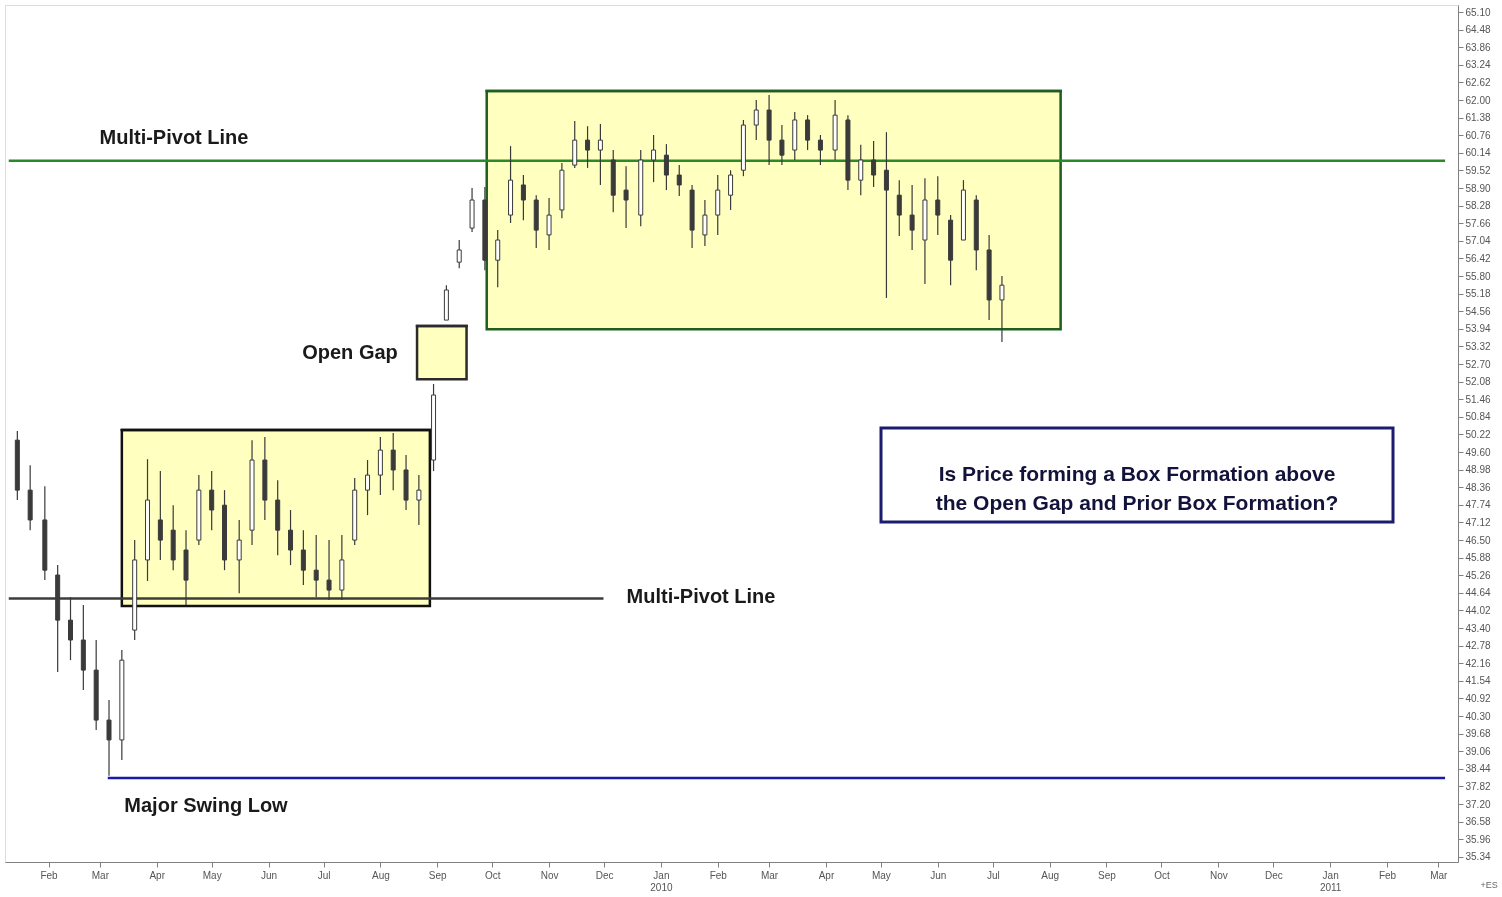 This screenshot has width=1502, height=897. What do you see at coordinates (1478, 716) in the screenshot?
I see `y-tick-label: 40.30` at bounding box center [1478, 716].